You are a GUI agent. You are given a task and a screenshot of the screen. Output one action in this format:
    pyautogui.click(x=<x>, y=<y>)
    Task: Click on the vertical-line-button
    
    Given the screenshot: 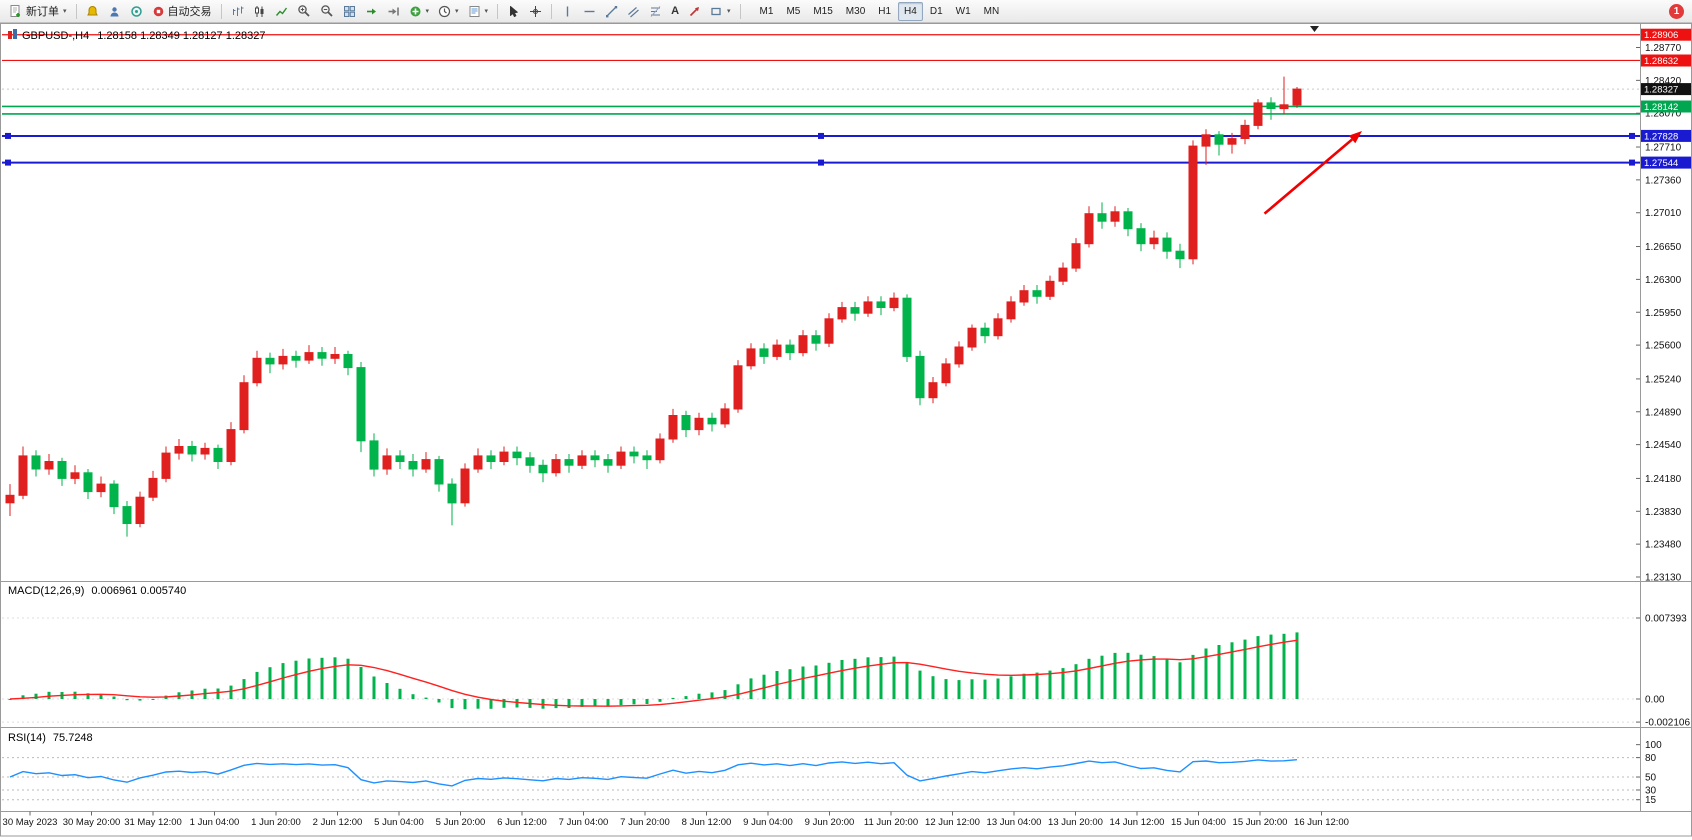 What is the action you would take?
    pyautogui.click(x=567, y=11)
    